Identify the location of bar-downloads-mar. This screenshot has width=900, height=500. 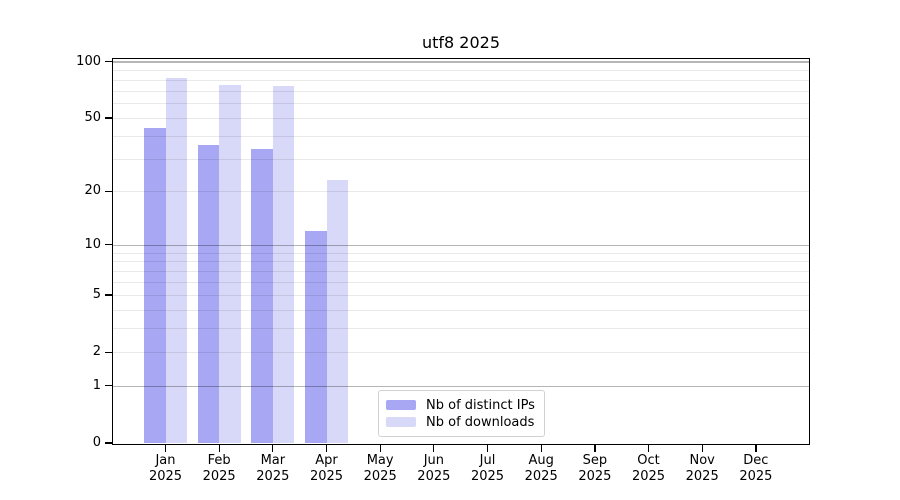
(283, 264).